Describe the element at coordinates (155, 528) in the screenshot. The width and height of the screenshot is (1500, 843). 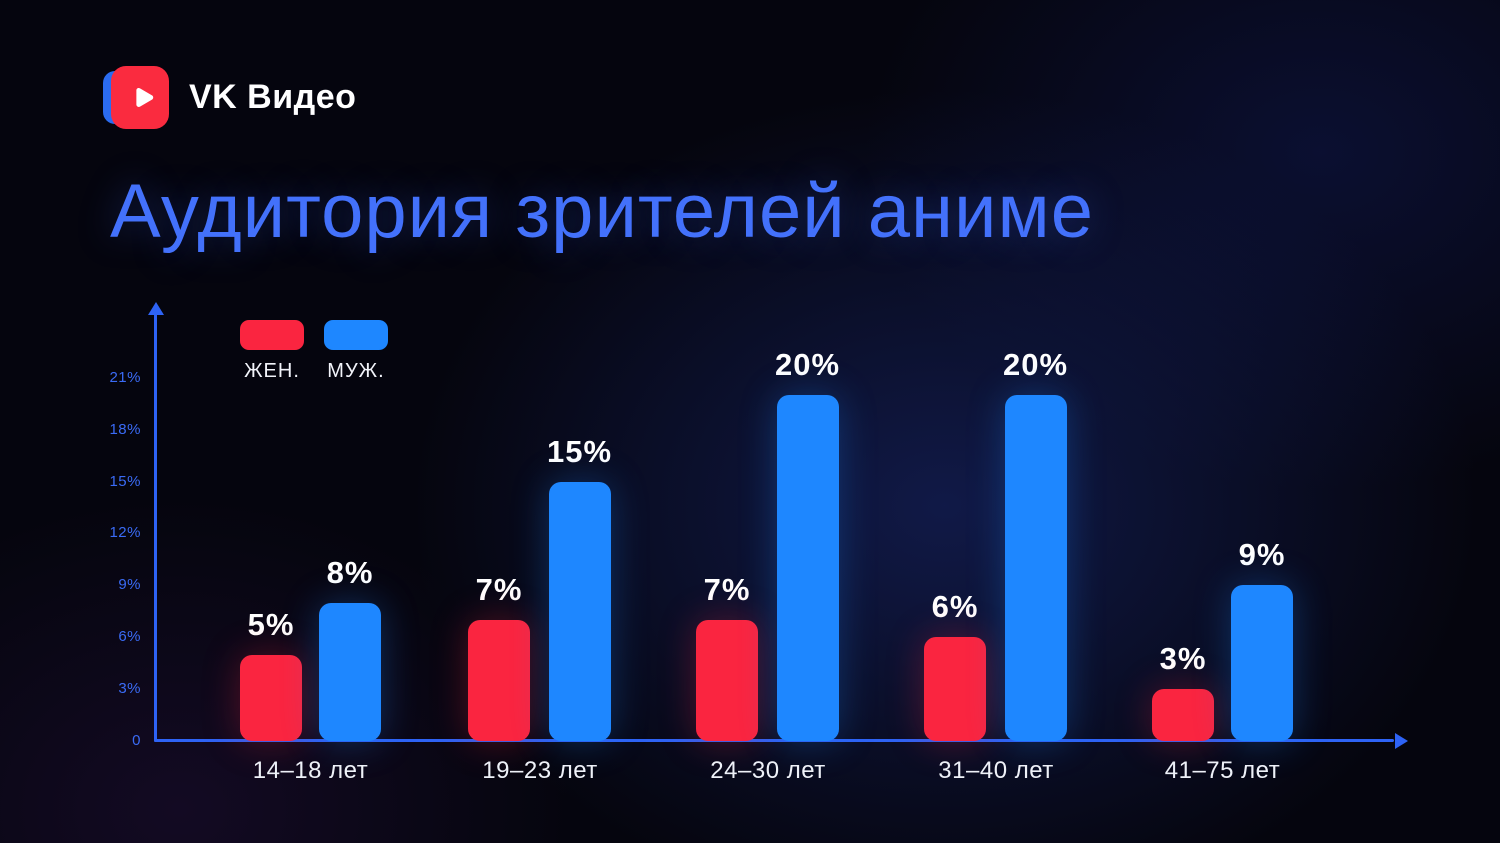
I see `y-axis-line` at that location.